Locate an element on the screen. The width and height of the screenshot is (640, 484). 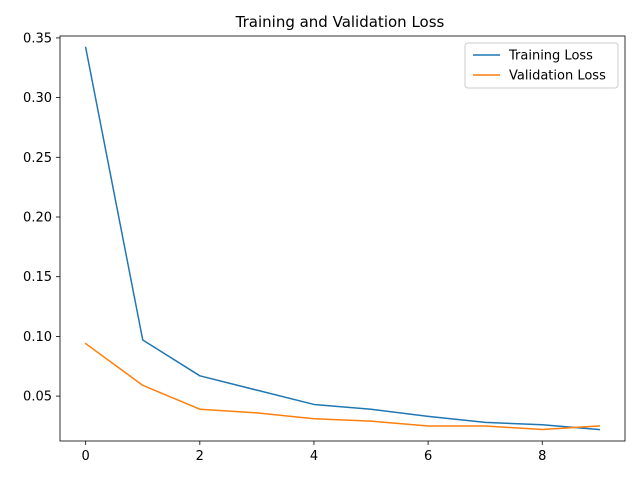
y-tick-label: 0.15 is located at coordinates (37, 277).